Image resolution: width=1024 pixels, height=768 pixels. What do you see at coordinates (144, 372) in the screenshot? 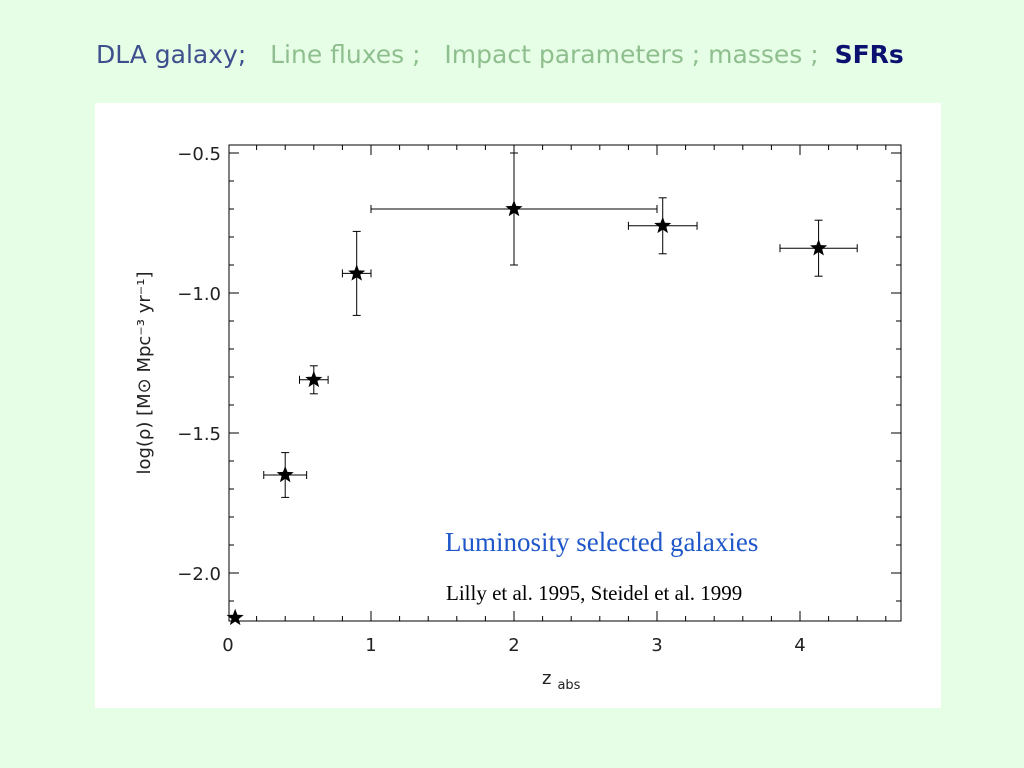
I see `y-axis-label: log(ρ) [M⊙ Mpc⁻³ yr⁻¹]` at bounding box center [144, 372].